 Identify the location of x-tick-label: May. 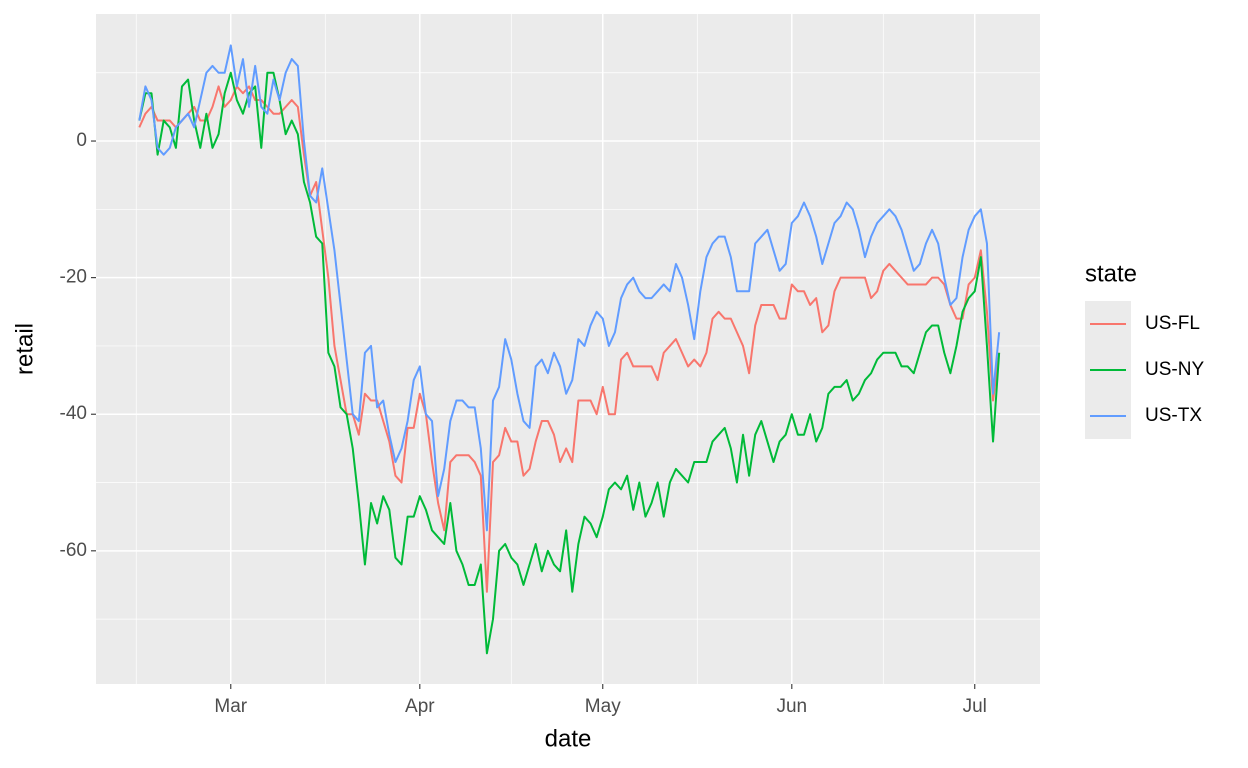
(603, 706).